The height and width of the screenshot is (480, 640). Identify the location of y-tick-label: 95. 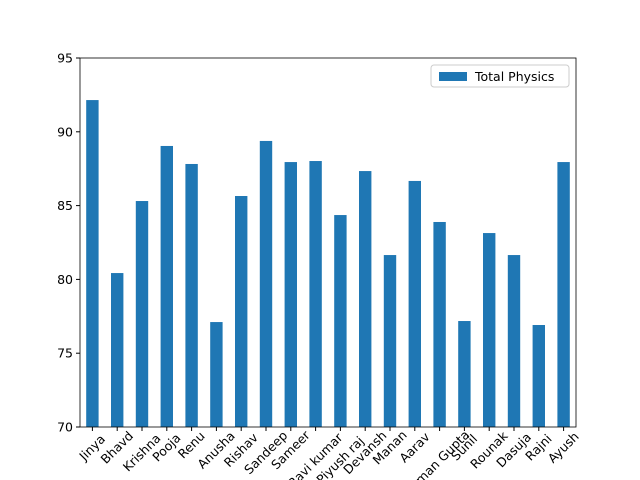
(65, 58).